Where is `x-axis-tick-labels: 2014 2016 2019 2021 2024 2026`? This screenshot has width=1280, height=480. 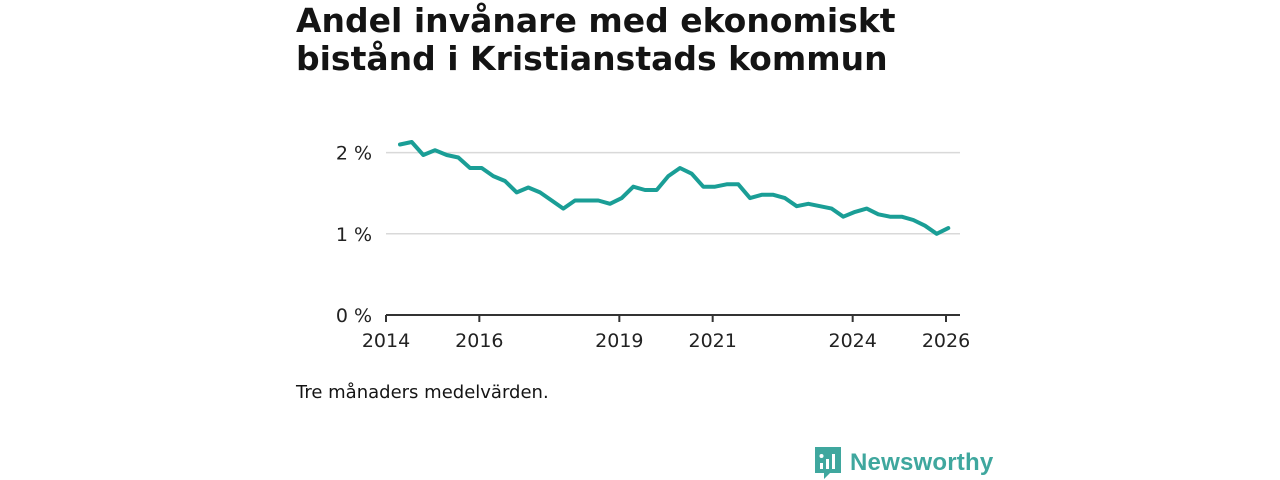 x-axis-tick-labels: 2014 2016 2019 2021 2024 2026 is located at coordinates (666, 341).